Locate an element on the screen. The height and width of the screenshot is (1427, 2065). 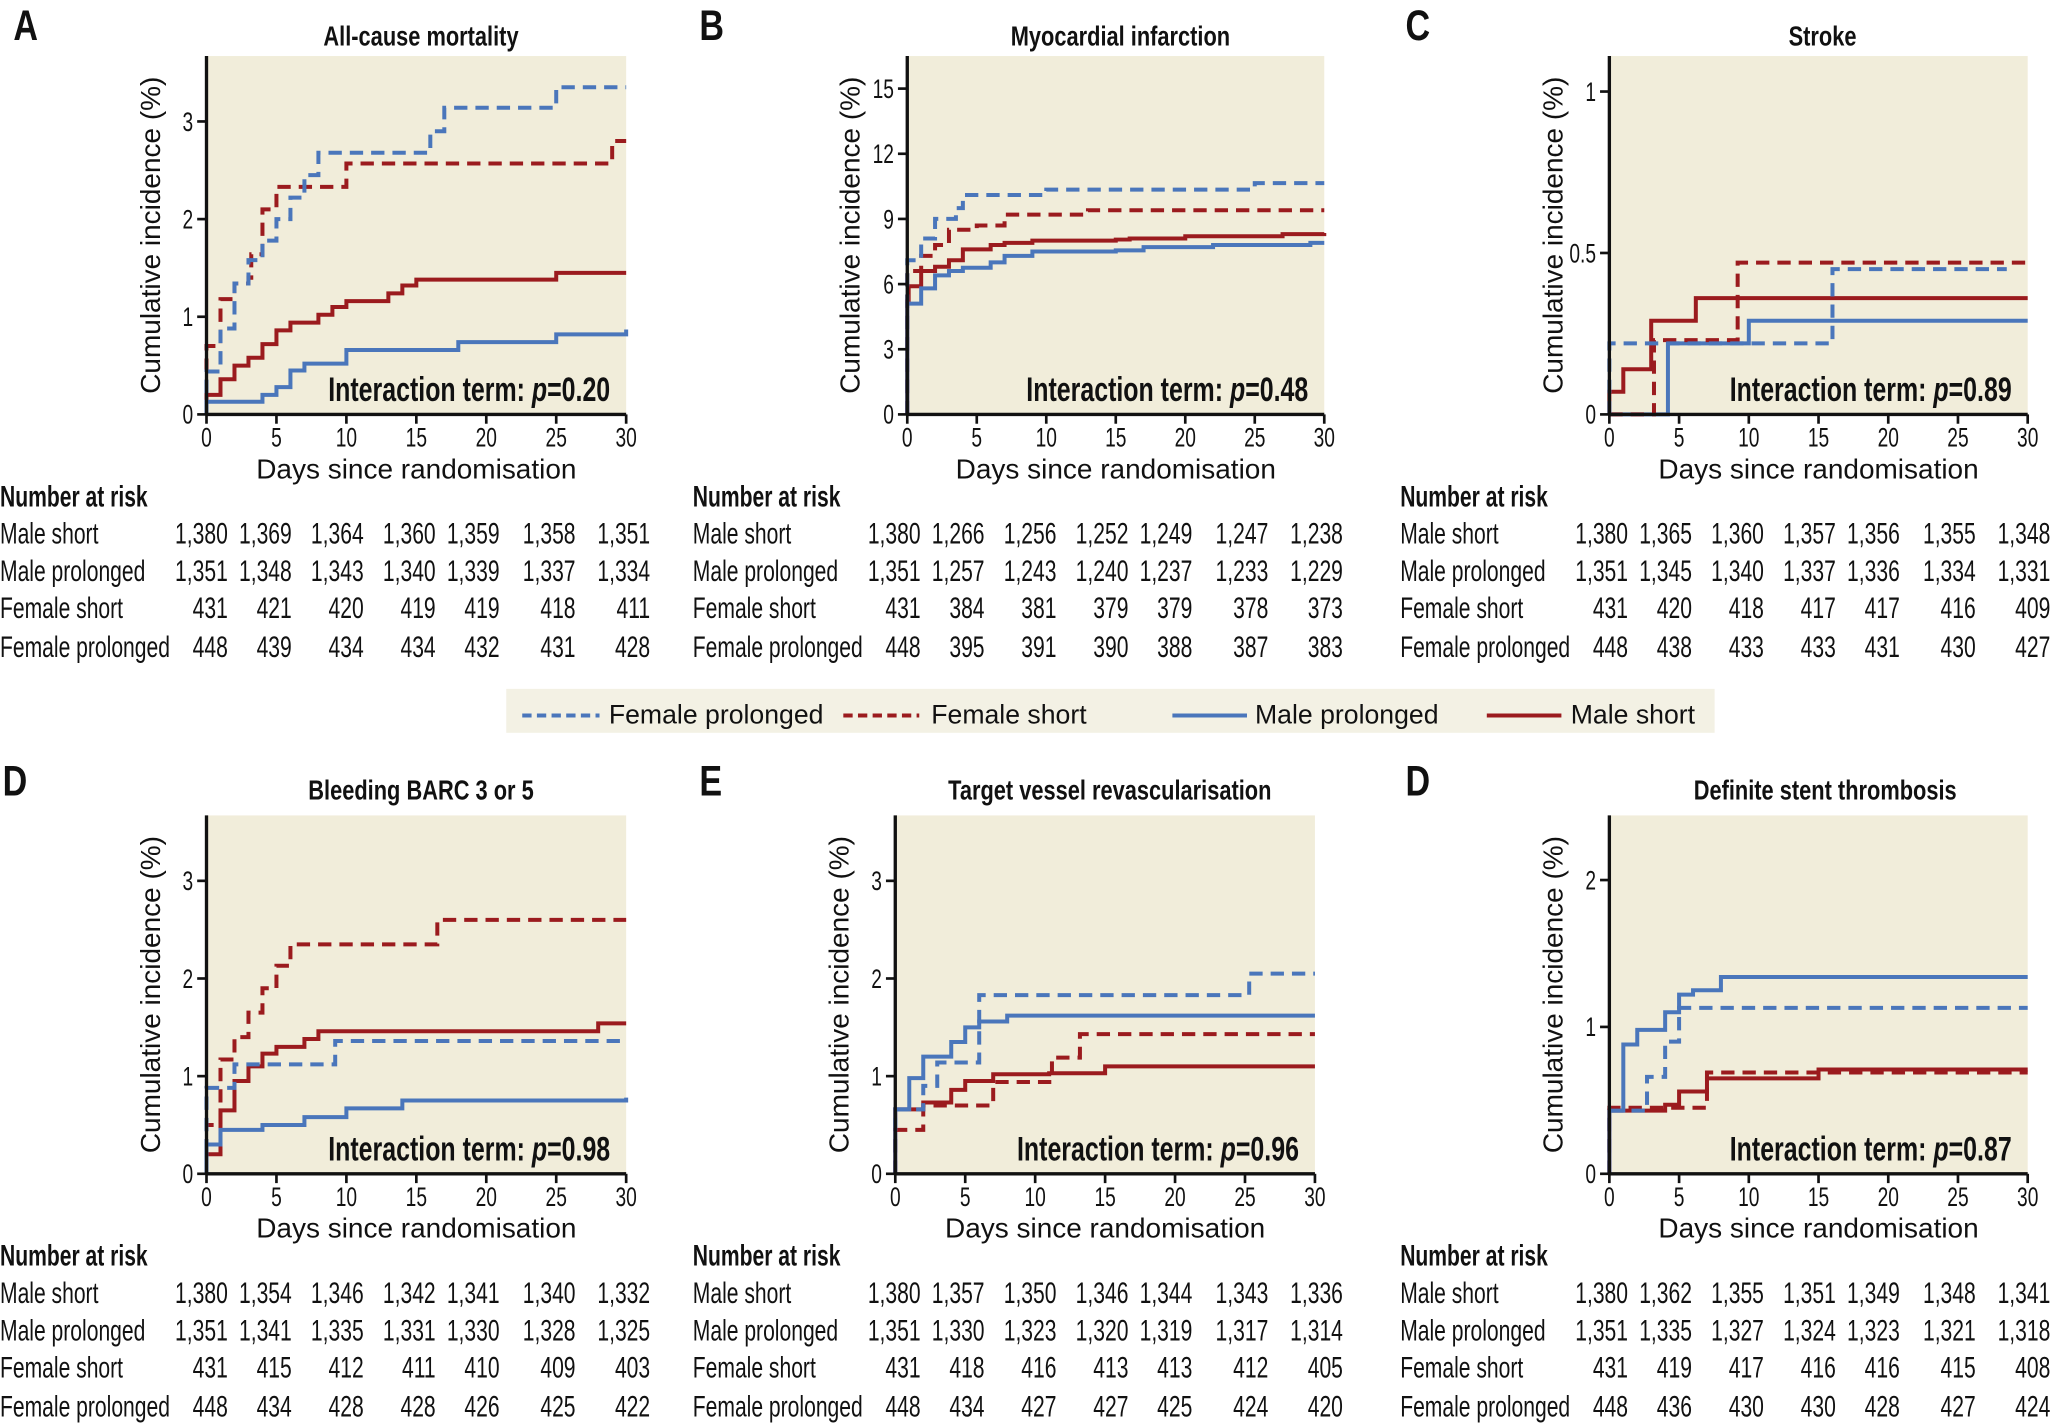
y-tick-label-group: 2 is located at coordinates (188, 219).